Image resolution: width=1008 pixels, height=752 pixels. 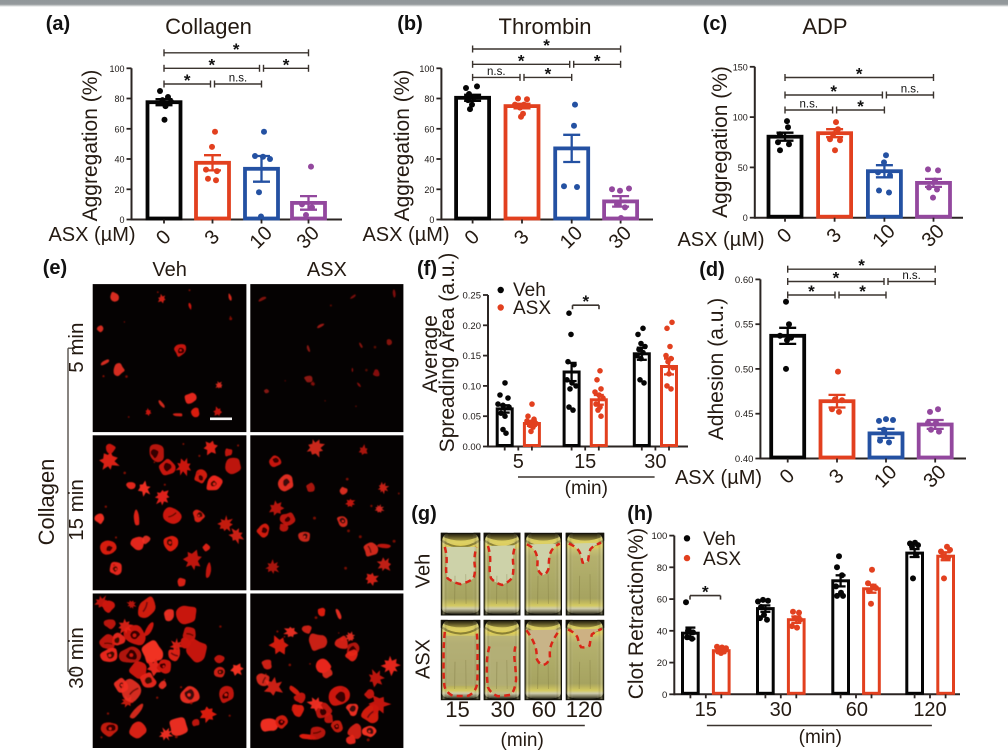 What do you see at coordinates (824, 26) in the screenshot?
I see `svg-text: ADP` at bounding box center [824, 26].